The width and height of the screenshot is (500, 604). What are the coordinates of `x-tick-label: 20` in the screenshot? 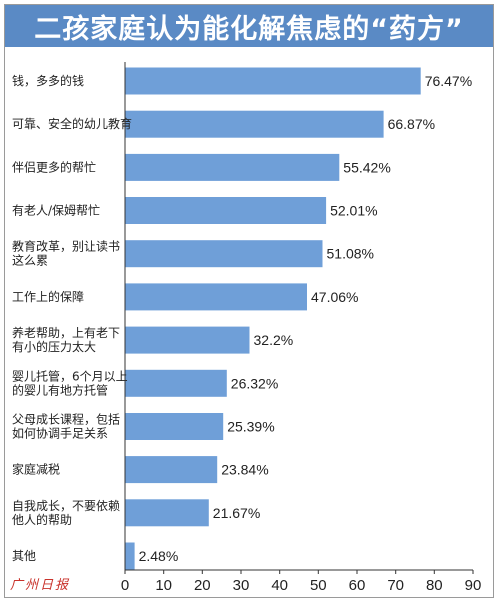 It's located at (202, 585).